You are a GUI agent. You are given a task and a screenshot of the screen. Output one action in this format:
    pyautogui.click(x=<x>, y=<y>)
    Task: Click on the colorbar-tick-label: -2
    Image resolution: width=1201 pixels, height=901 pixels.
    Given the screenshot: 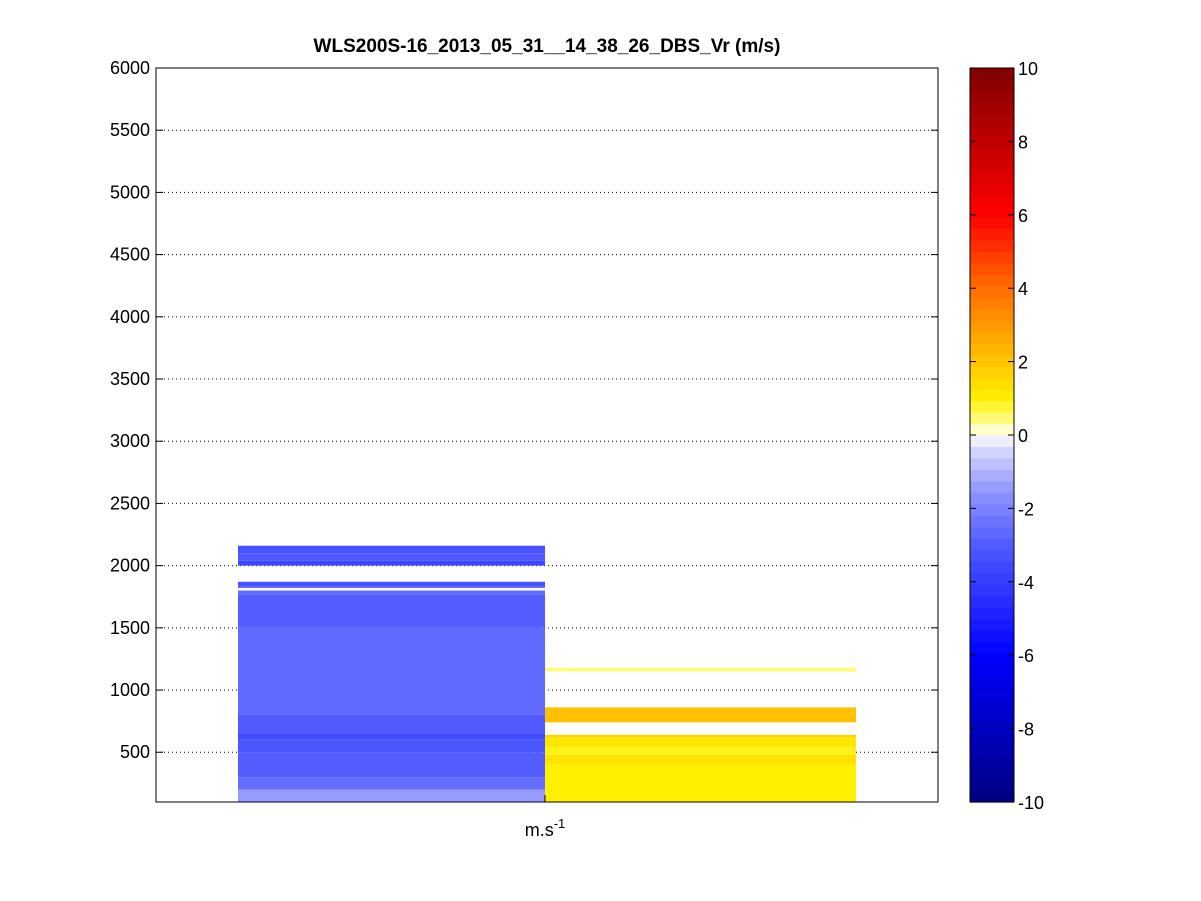 What is the action you would take?
    pyautogui.click(x=1026, y=509)
    